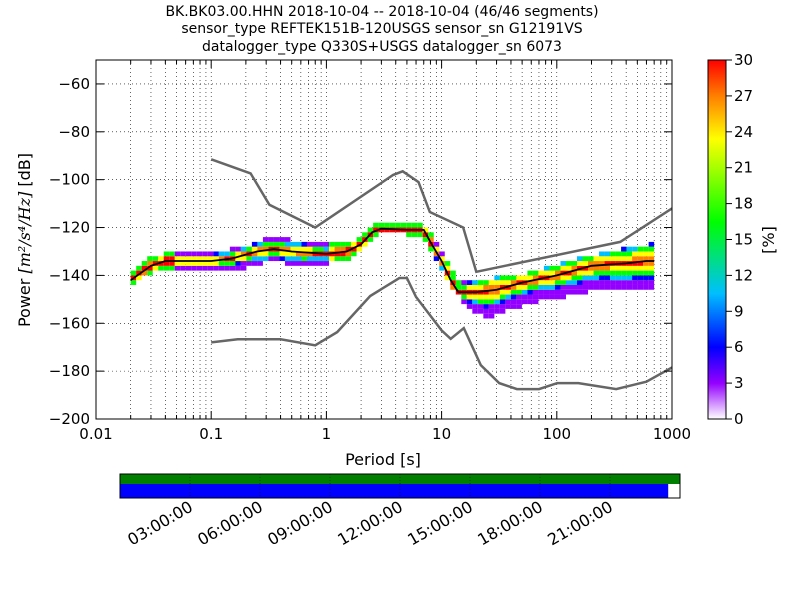 The height and width of the screenshot is (600, 800). Describe the element at coordinates (739, 383) in the screenshot. I see `colorbar-tick-label: 3` at that location.